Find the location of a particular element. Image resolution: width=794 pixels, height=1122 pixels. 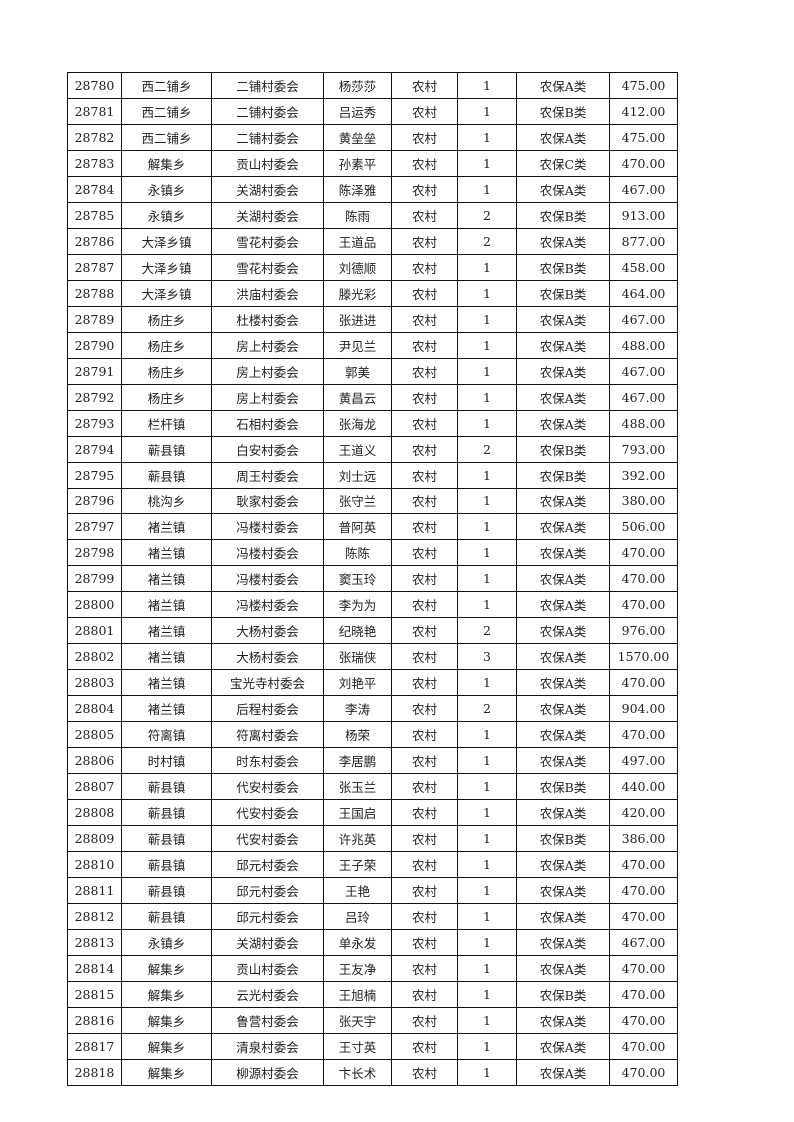

township-cell: 解集乡 is located at coordinates (166, 1020).